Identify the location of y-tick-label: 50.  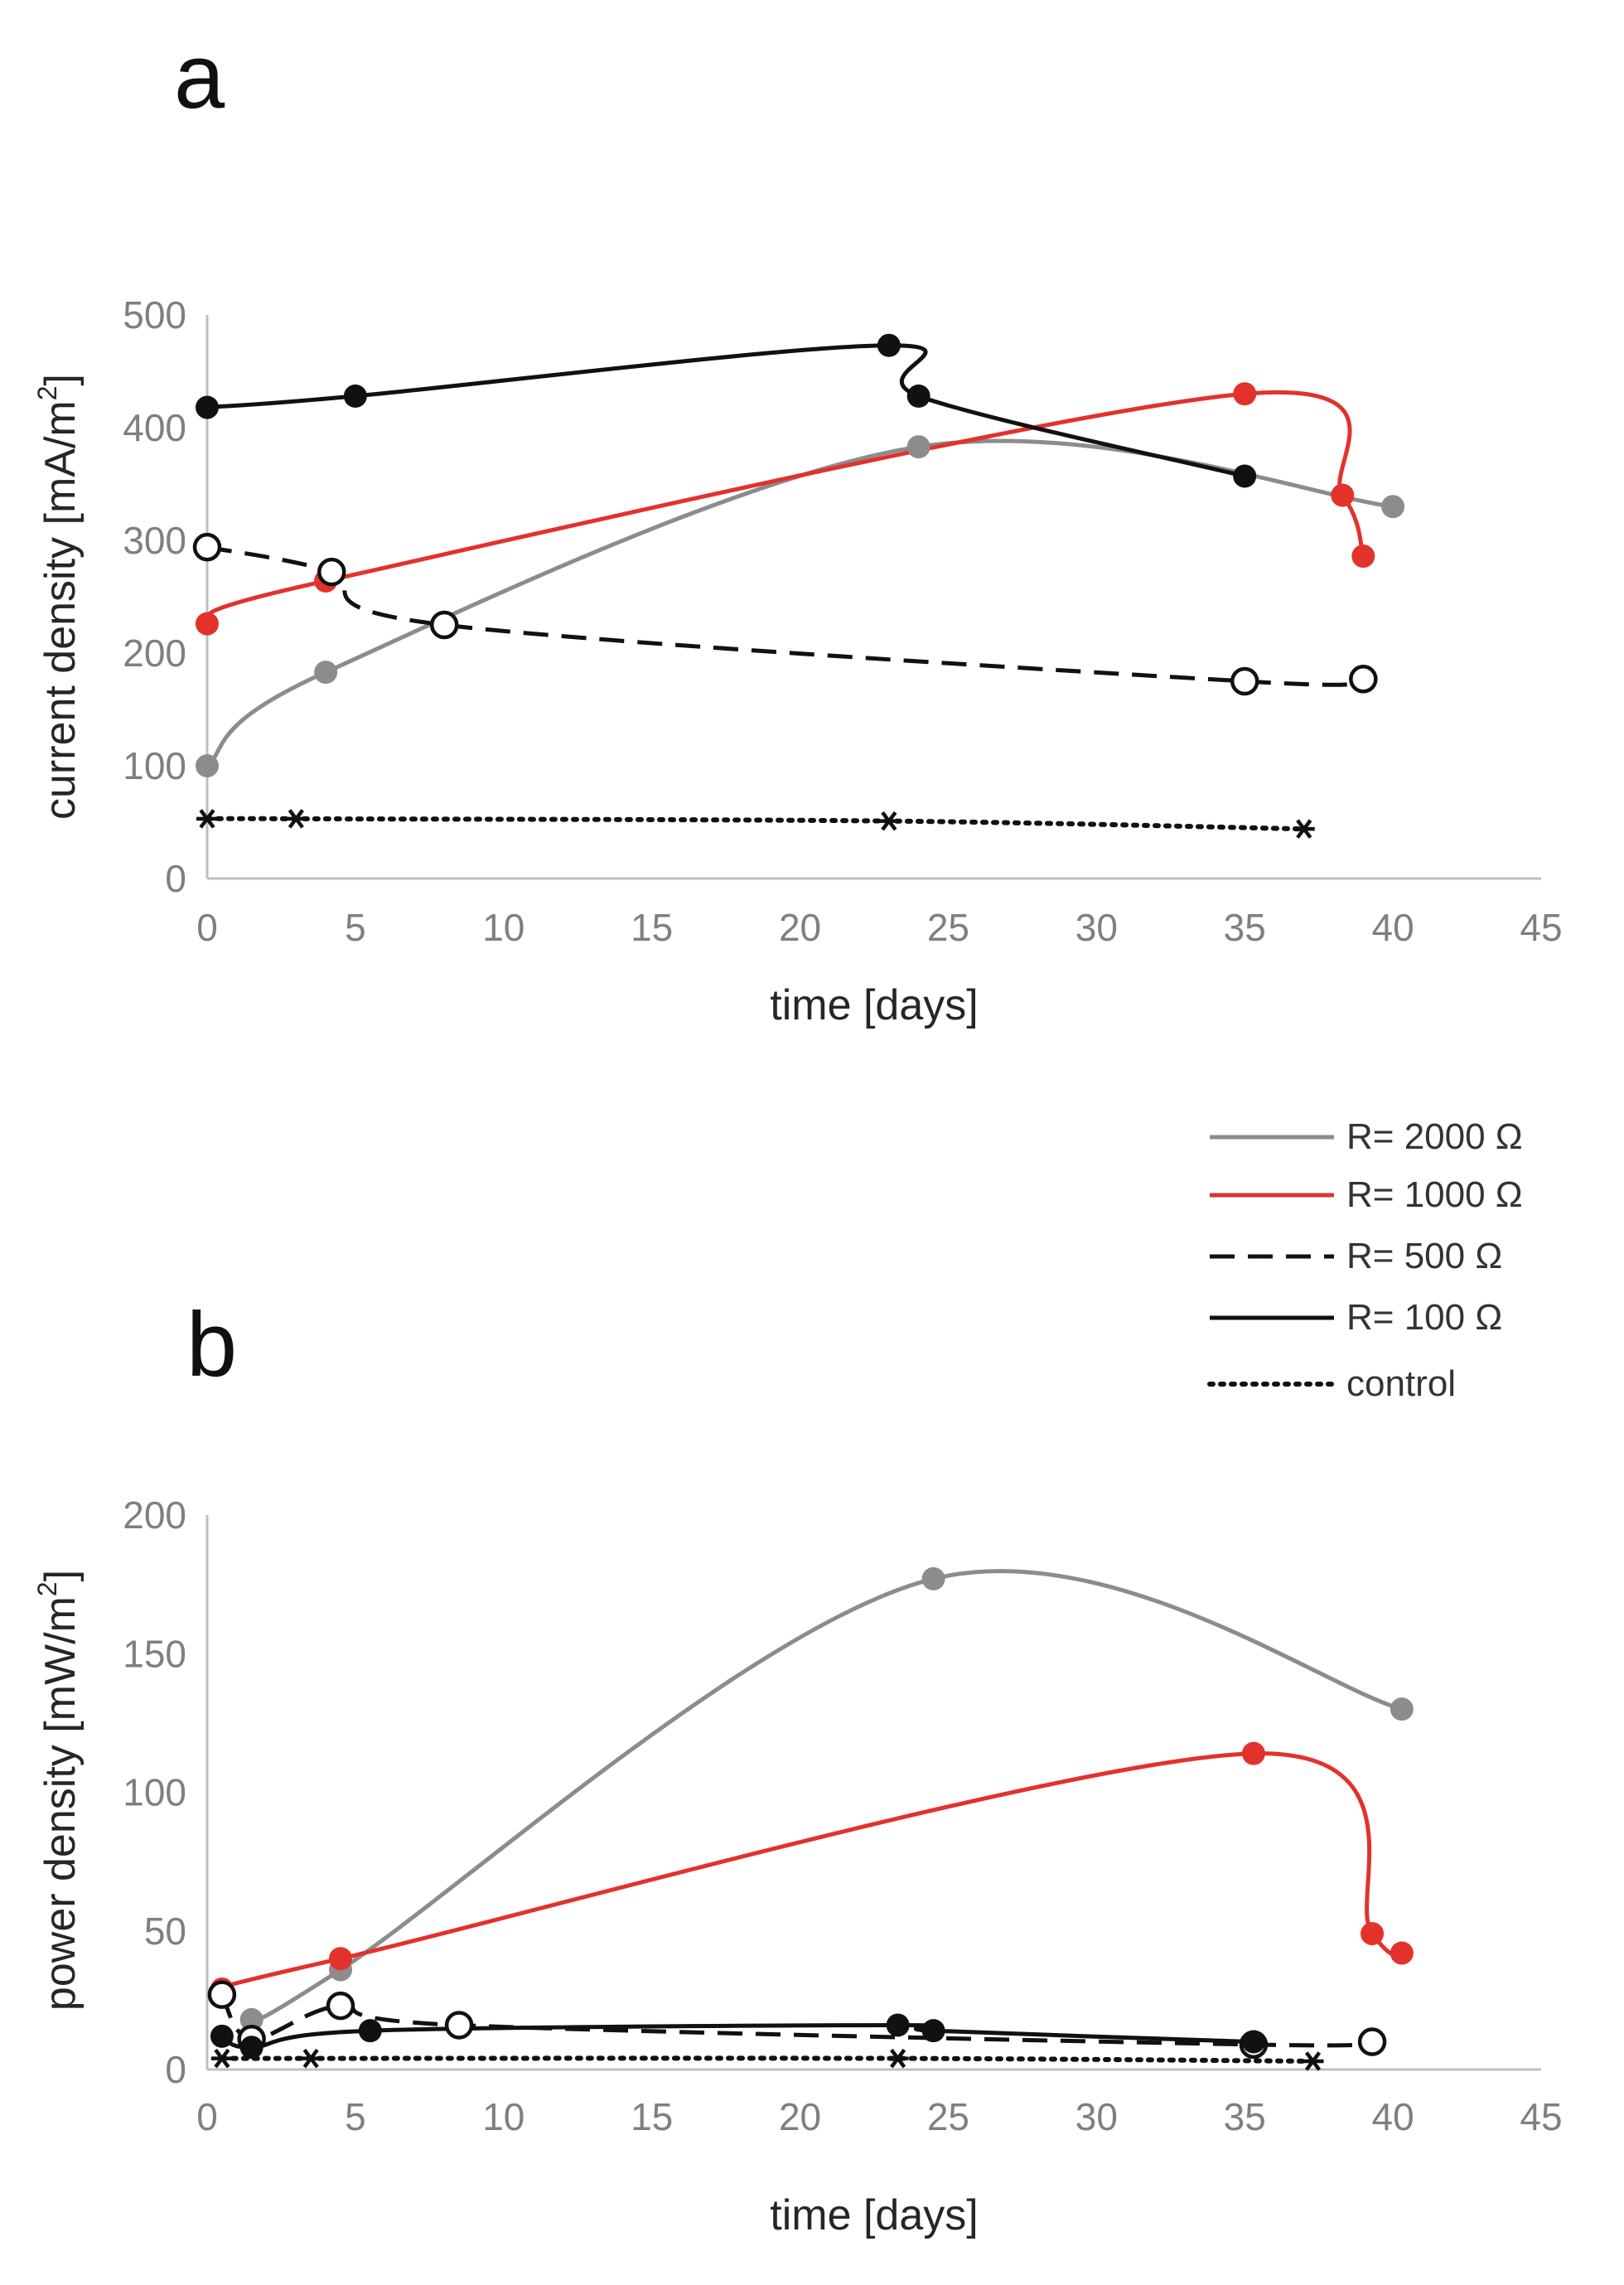
(165, 1931).